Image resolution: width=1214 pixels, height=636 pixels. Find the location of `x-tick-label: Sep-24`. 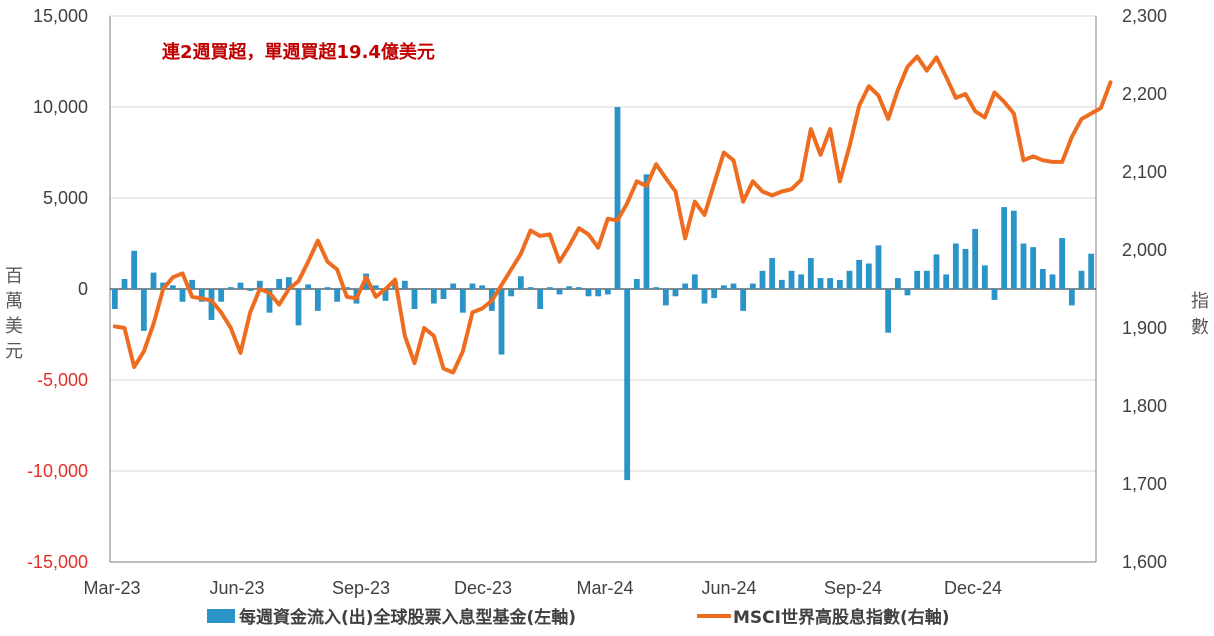

x-tick-label: Sep-24 is located at coordinates (853, 588).